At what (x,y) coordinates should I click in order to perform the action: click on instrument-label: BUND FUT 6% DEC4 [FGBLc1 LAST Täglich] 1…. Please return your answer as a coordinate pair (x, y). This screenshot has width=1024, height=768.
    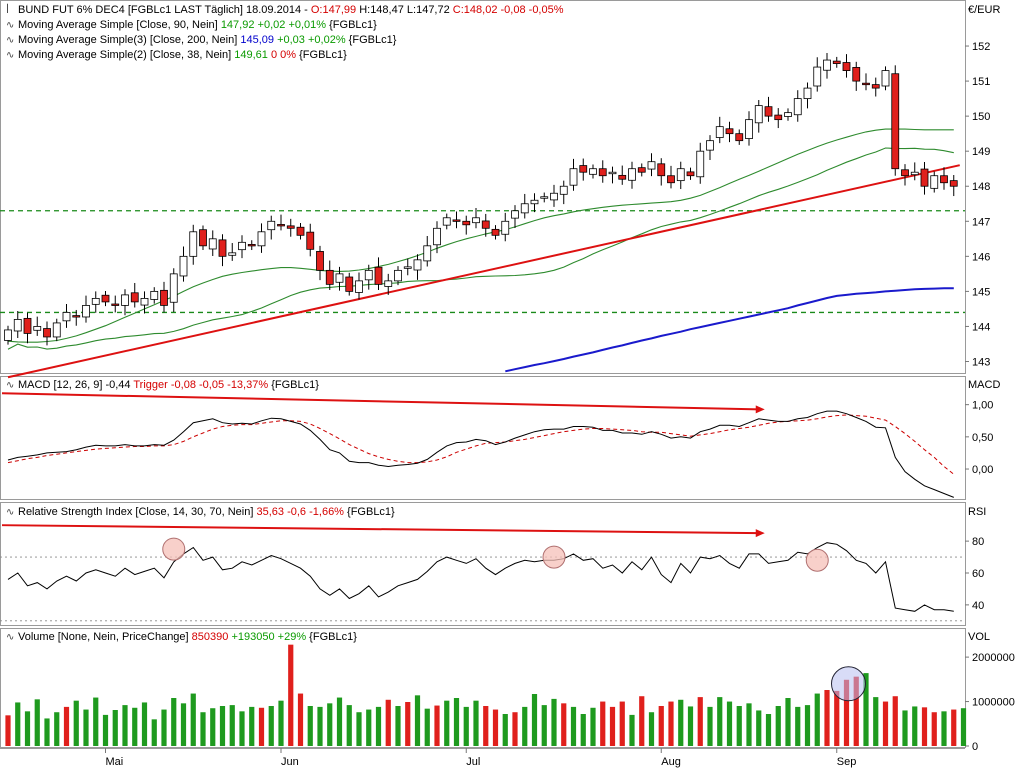
    Looking at the image, I should click on (164, 10).